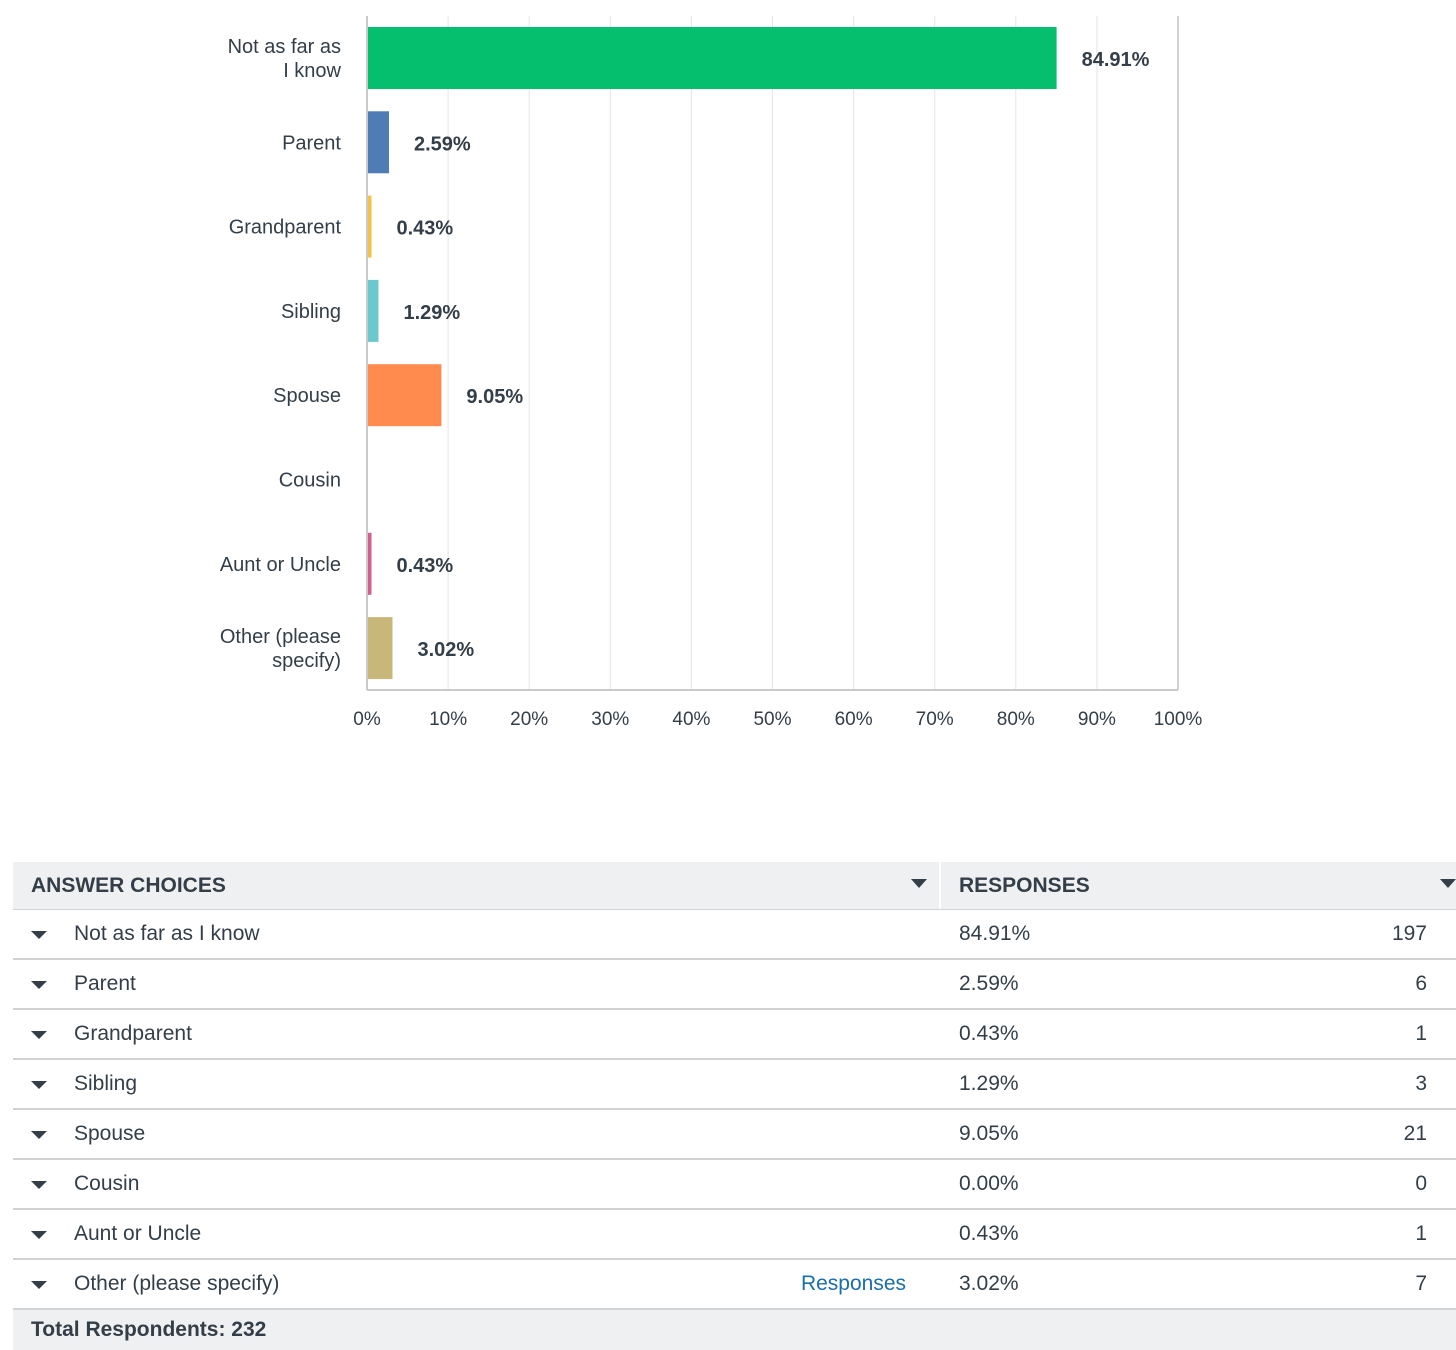 The height and width of the screenshot is (1350, 1456). I want to click on table-row: Aunt or Uncle 0.43% 1, so click(734, 1235).